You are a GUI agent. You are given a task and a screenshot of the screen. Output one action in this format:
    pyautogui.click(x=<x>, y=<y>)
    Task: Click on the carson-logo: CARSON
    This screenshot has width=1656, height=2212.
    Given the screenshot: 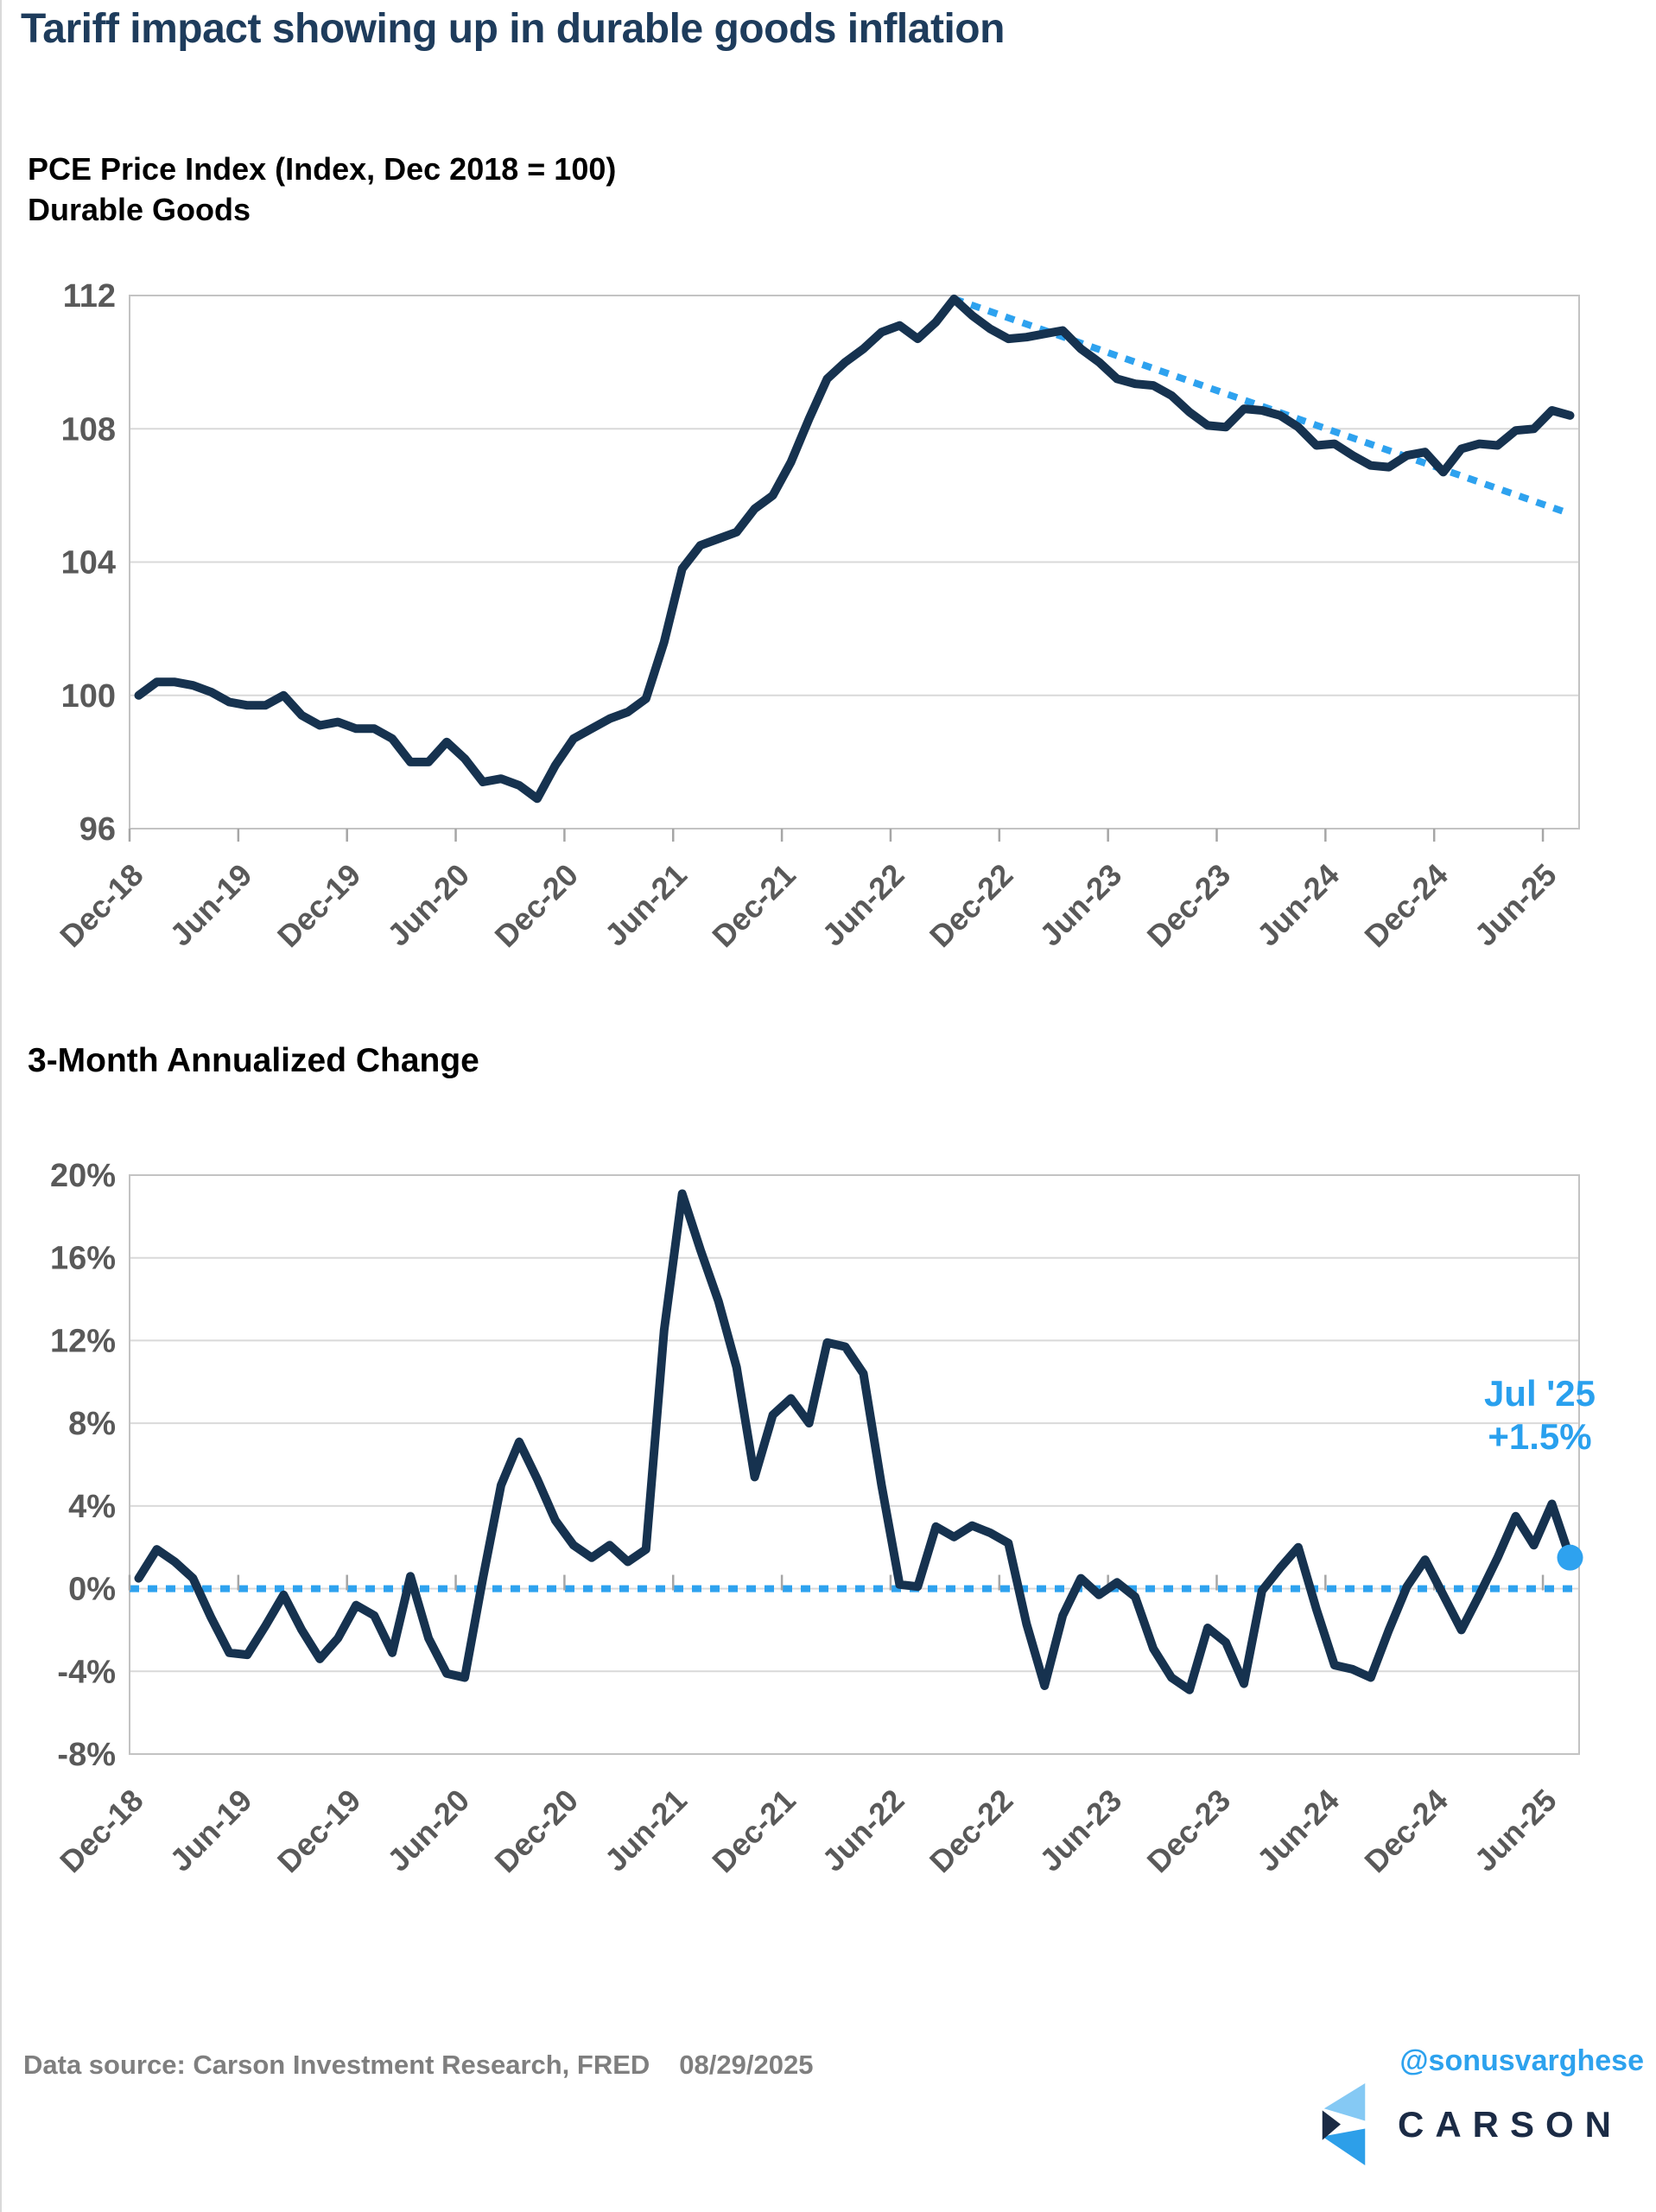 What is the action you would take?
    pyautogui.click(x=1472, y=2124)
    